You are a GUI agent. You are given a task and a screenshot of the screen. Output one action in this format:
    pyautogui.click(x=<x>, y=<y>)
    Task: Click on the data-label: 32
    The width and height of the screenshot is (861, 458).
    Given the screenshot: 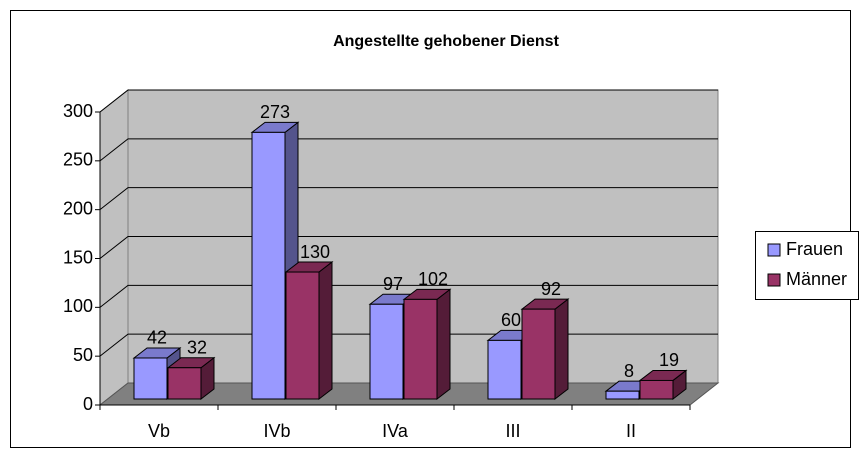 What is the action you would take?
    pyautogui.click(x=197, y=347)
    